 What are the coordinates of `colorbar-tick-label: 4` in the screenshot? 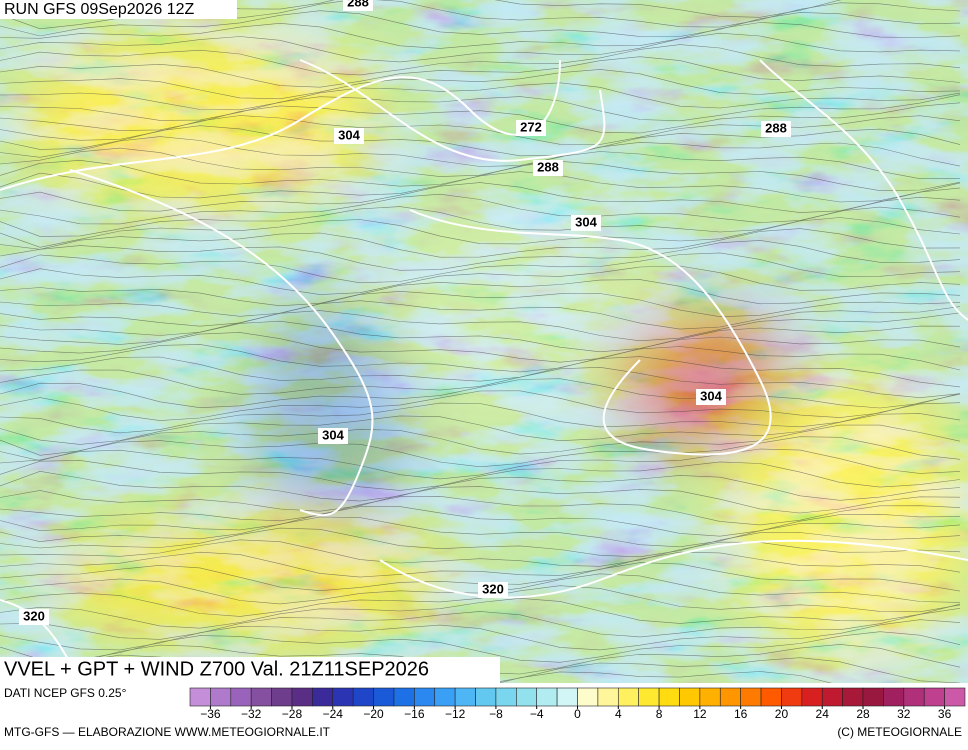 It's located at (618, 714).